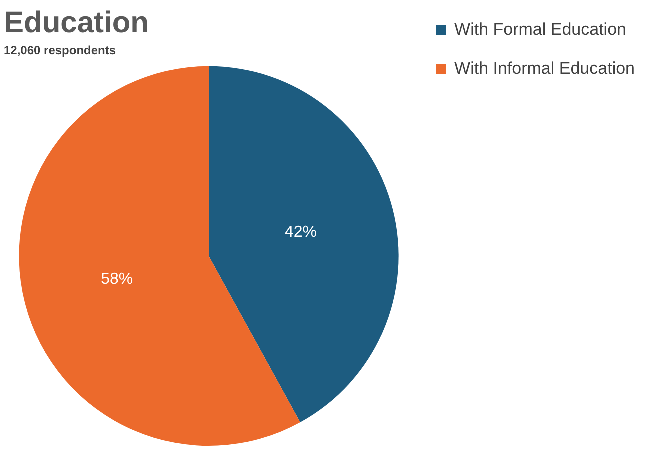  What do you see at coordinates (544, 68) in the screenshot?
I see `legend-label: With Informal Education` at bounding box center [544, 68].